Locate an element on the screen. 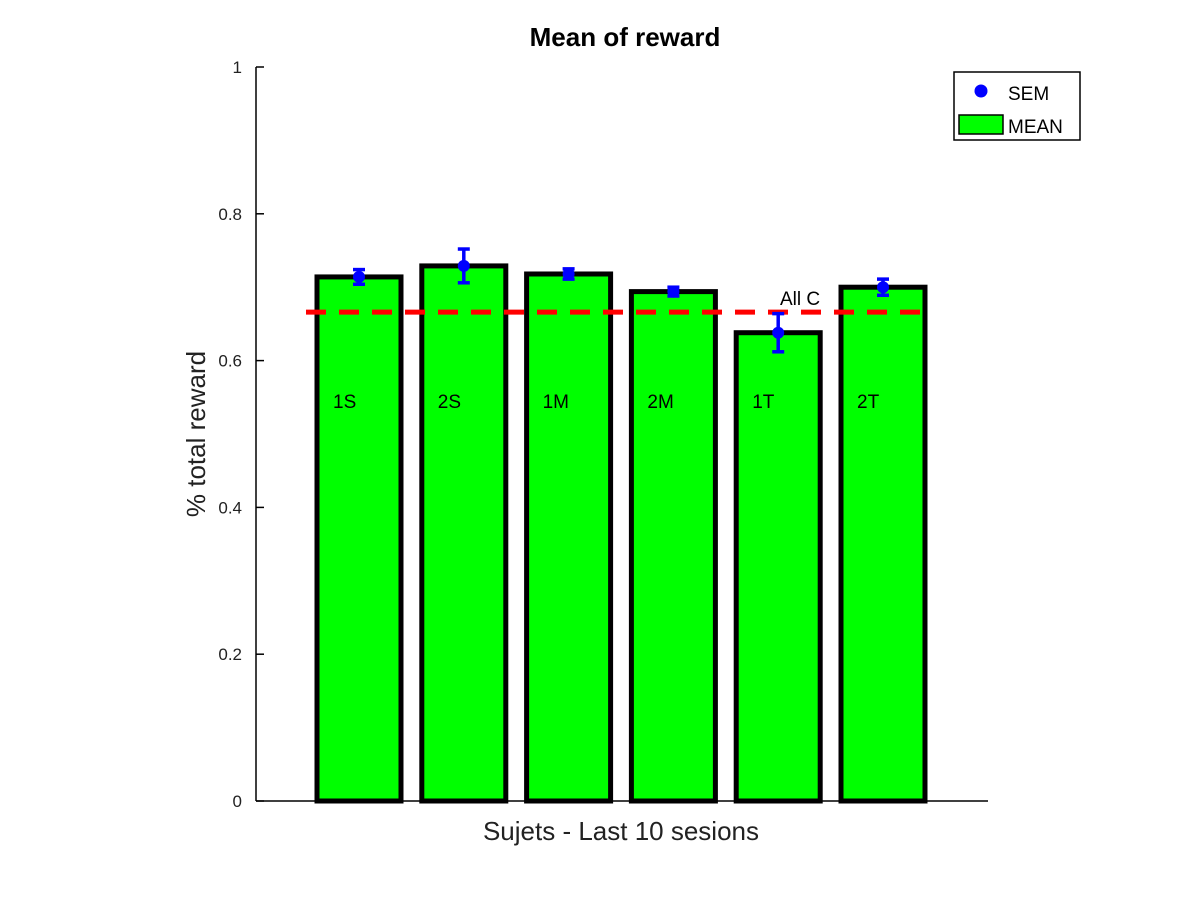 Image resolution: width=1200 pixels, height=905 pixels. sem-point-2S is located at coordinates (463, 265).